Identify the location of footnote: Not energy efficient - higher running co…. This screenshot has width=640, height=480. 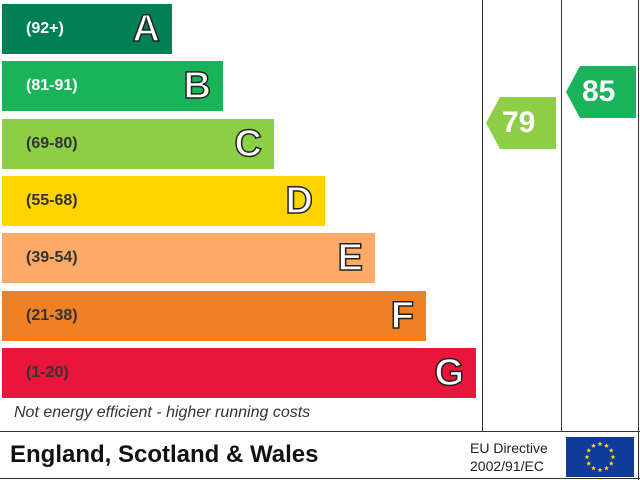
(162, 412).